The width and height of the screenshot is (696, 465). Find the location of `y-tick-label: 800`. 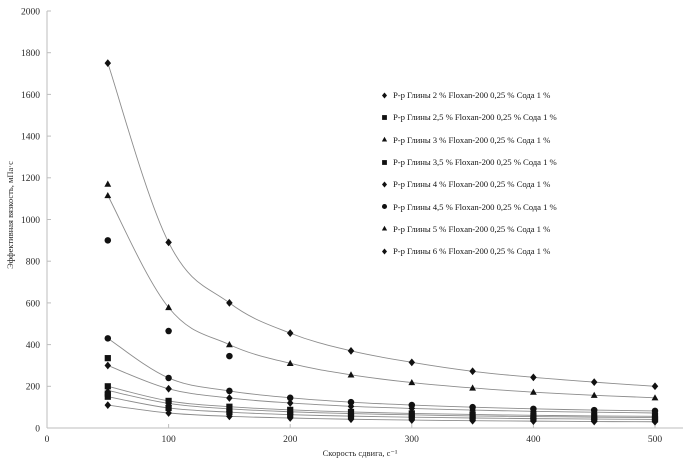

y-tick-label: 800 is located at coordinates (33, 263).